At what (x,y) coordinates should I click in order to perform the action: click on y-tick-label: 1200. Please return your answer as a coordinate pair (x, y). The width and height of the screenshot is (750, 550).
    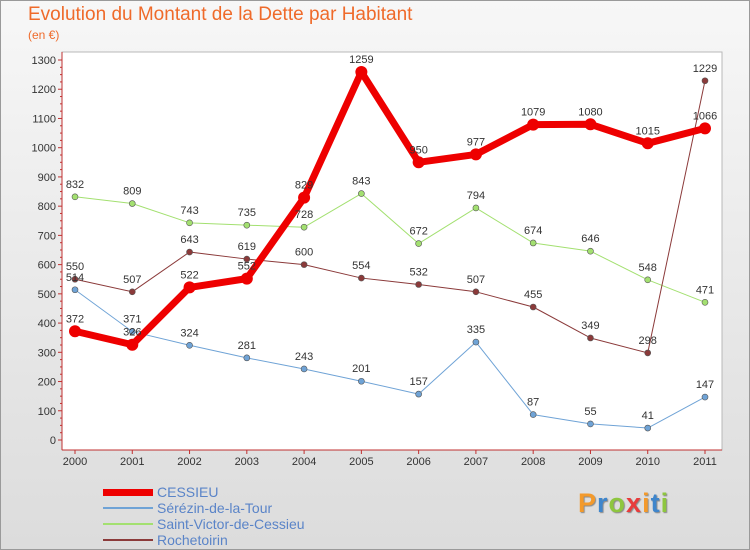
    Looking at the image, I should click on (44, 90).